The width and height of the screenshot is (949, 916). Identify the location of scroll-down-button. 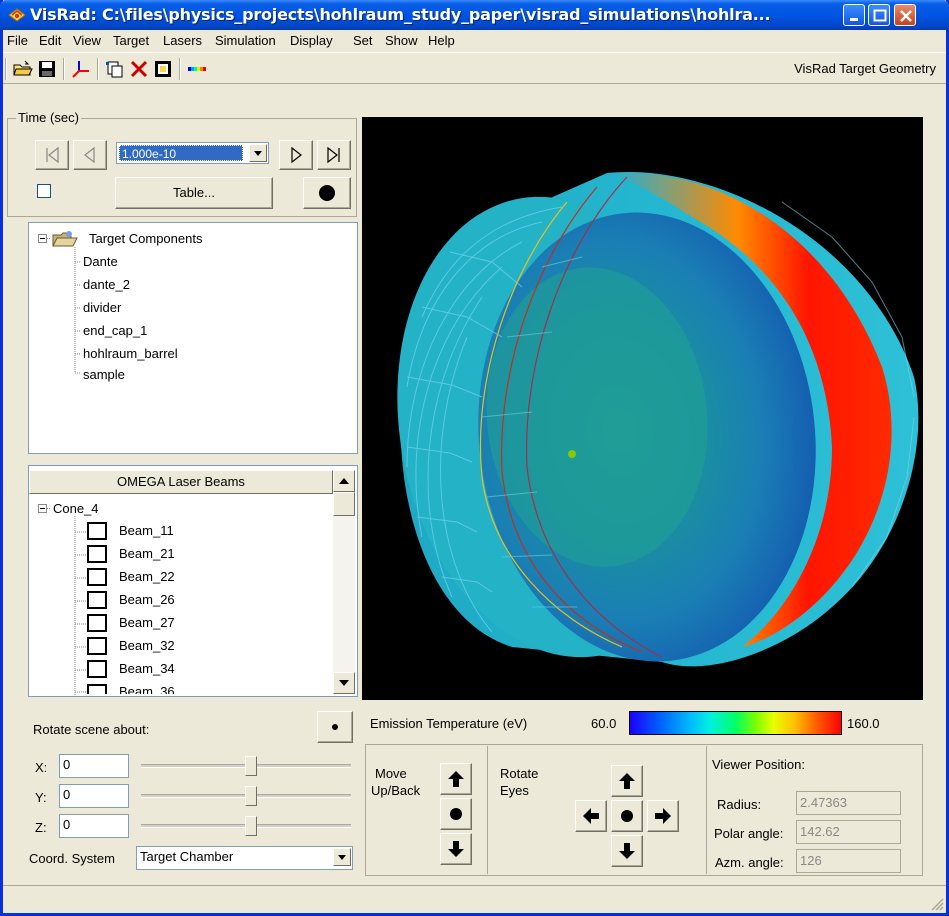
(344, 683).